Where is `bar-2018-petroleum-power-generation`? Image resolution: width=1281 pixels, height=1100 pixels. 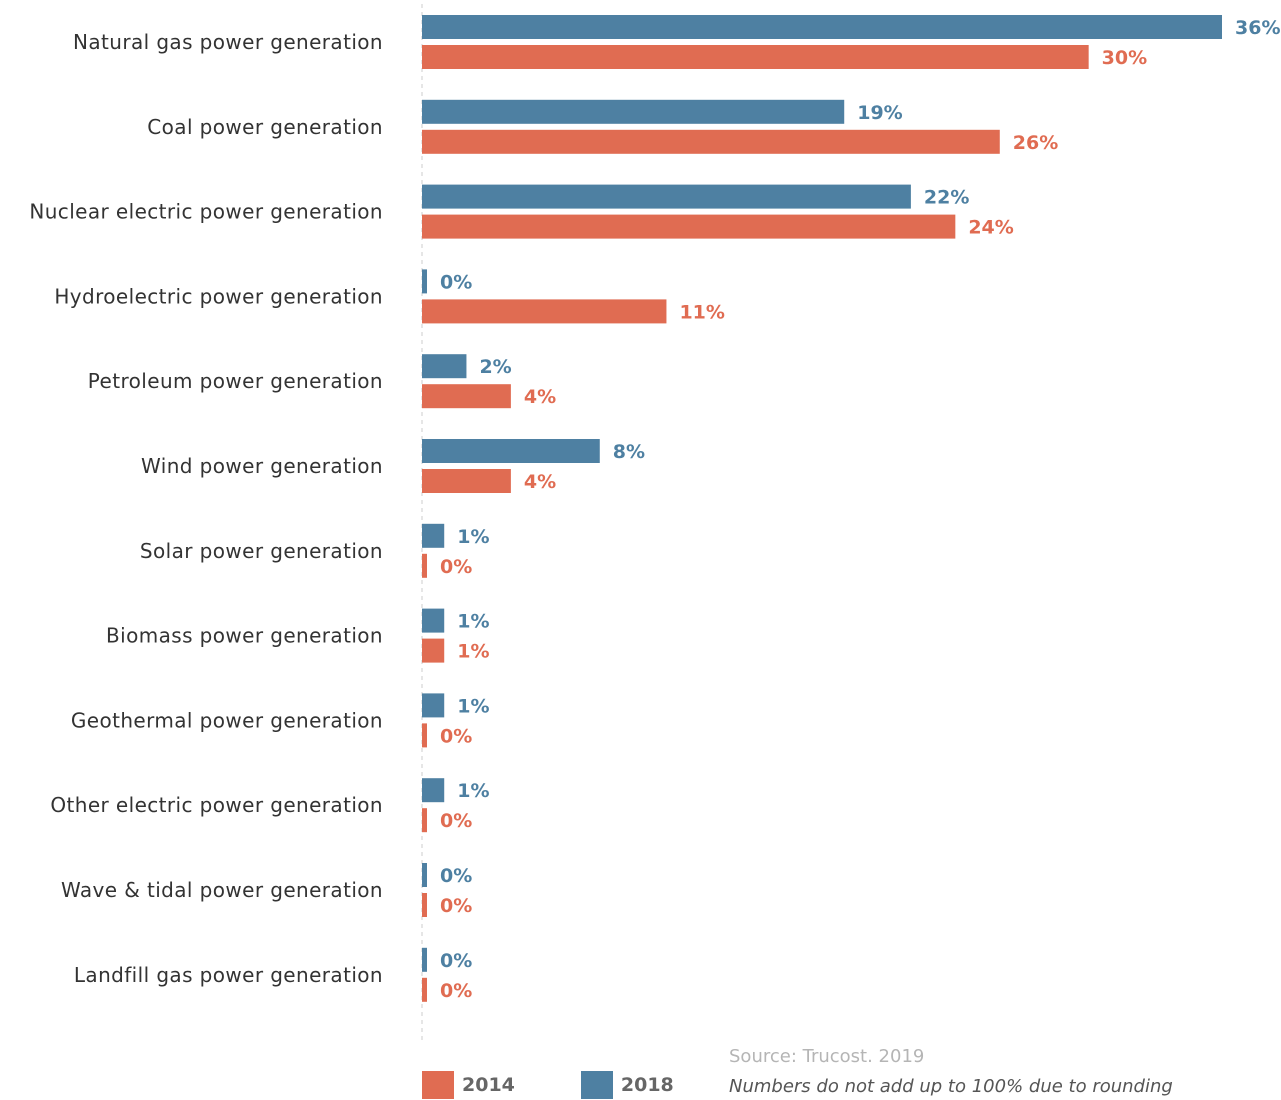 bar-2018-petroleum-power-generation is located at coordinates (444, 366).